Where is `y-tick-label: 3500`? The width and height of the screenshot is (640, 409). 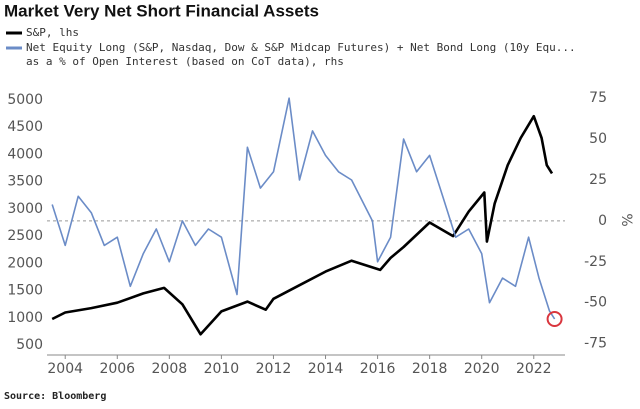
y-tick-label: 3500 is located at coordinates (25, 182).